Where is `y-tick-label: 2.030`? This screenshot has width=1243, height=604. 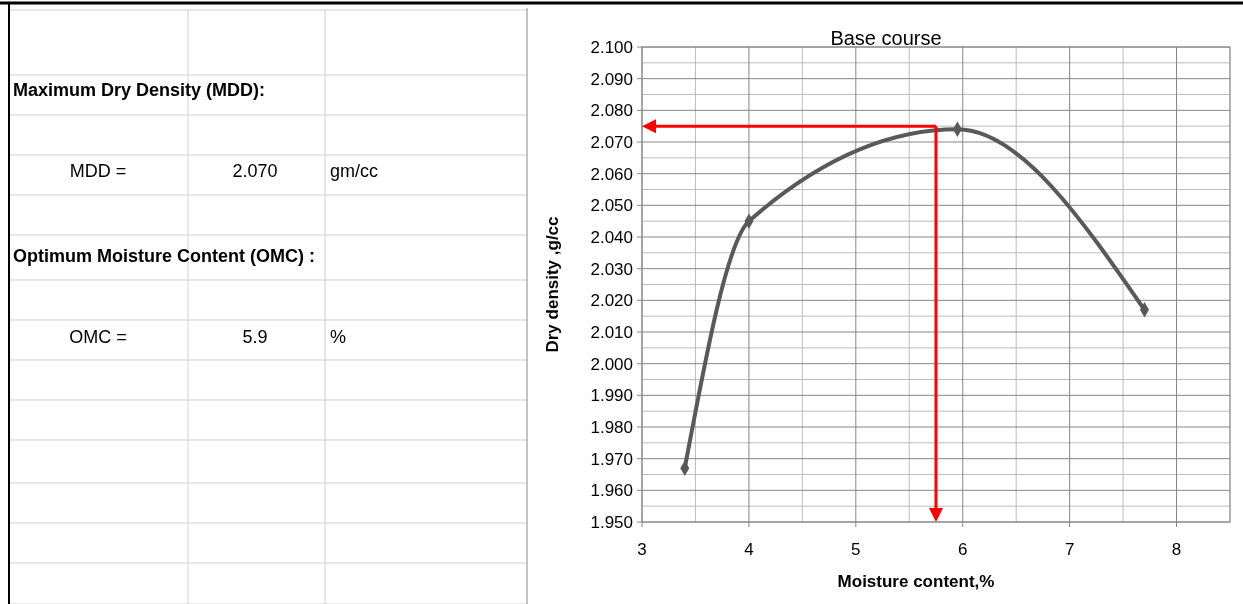 y-tick-label: 2.030 is located at coordinates (611, 269).